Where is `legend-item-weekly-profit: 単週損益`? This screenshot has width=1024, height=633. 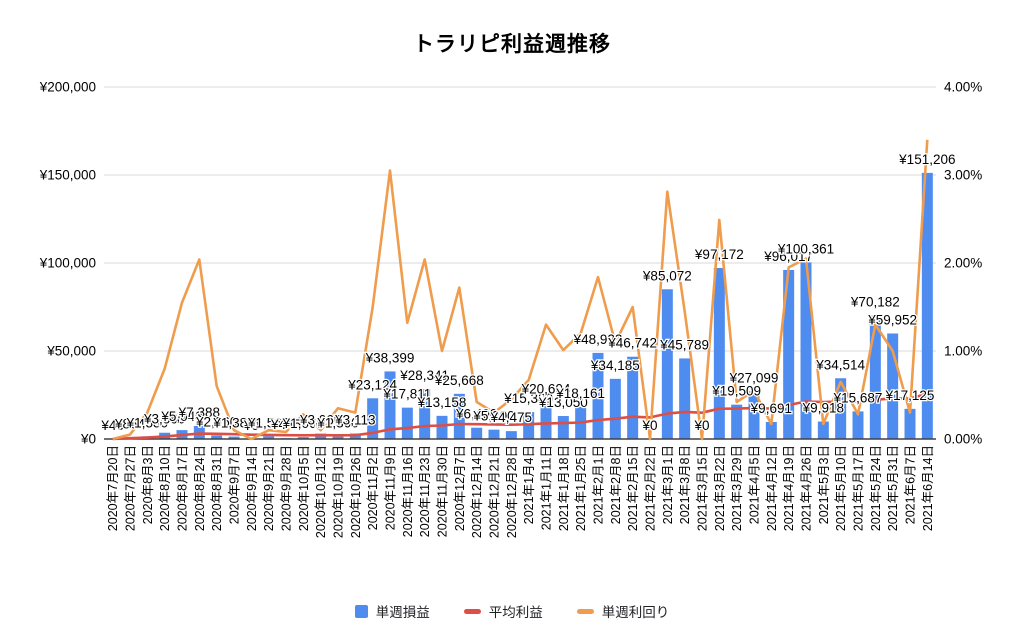
legend-item-weekly-profit: 単週損益 is located at coordinates (392, 611).